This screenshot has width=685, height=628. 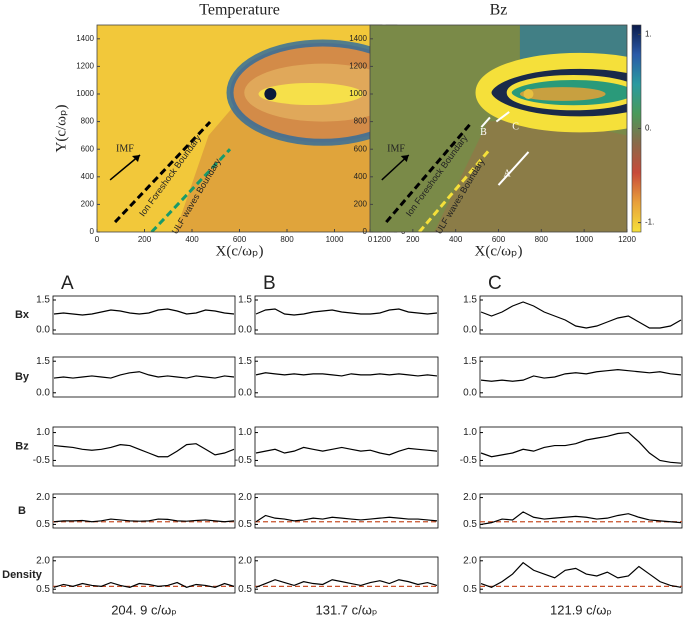 What do you see at coordinates (22, 377) in the screenshot?
I see `row-label: By` at bounding box center [22, 377].